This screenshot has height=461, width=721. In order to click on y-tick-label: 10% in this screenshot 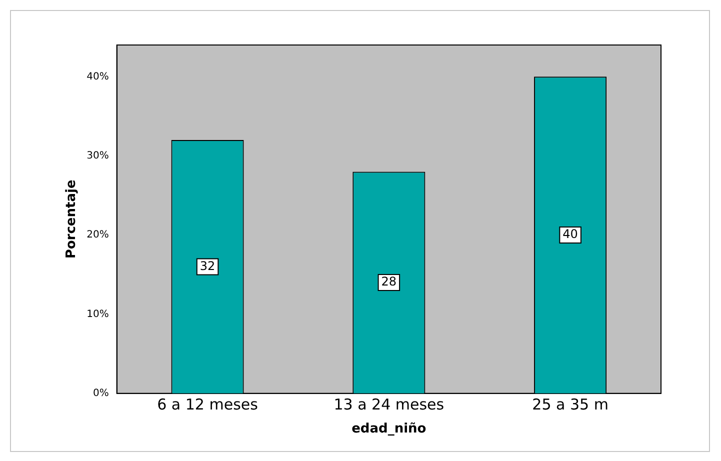, I will do `click(97, 314)`.